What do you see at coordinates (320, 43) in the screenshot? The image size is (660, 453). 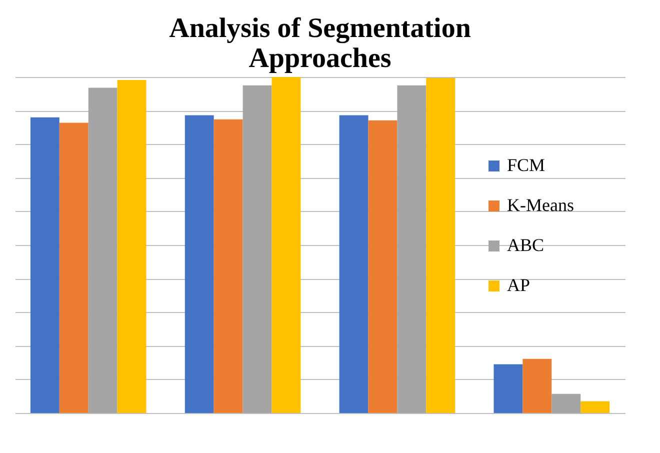 I see `chart-title: Analysis of Segmentation Approaches` at bounding box center [320, 43].